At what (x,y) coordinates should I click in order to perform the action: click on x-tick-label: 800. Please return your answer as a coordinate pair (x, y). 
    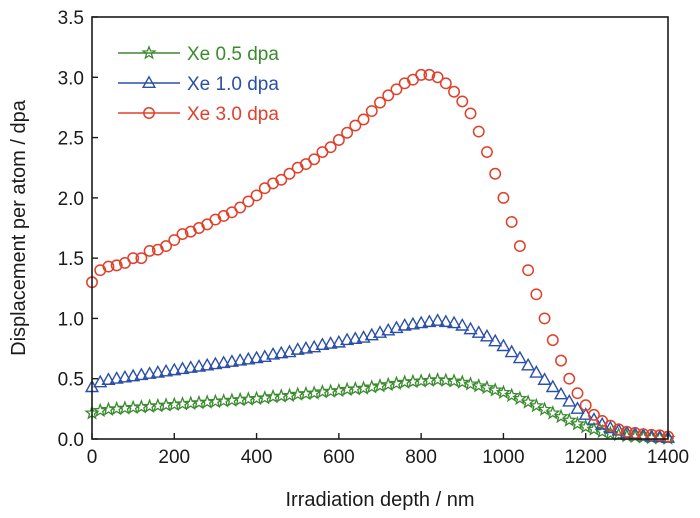
    Looking at the image, I should click on (421, 457).